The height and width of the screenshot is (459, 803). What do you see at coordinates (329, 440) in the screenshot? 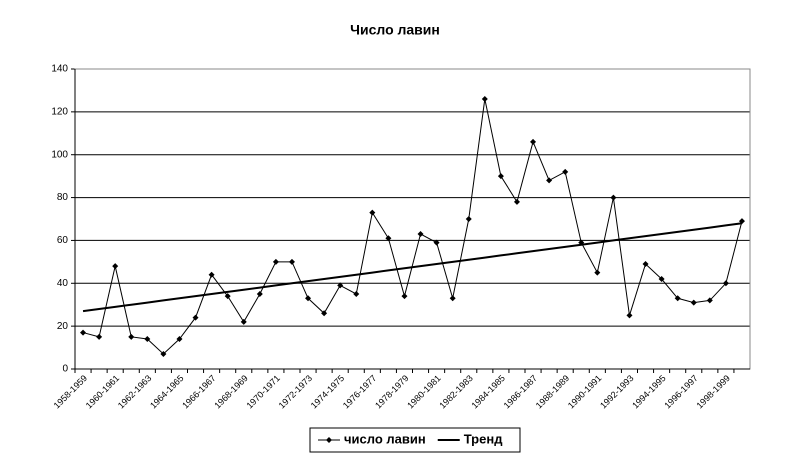
I see `legend-marker` at bounding box center [329, 440].